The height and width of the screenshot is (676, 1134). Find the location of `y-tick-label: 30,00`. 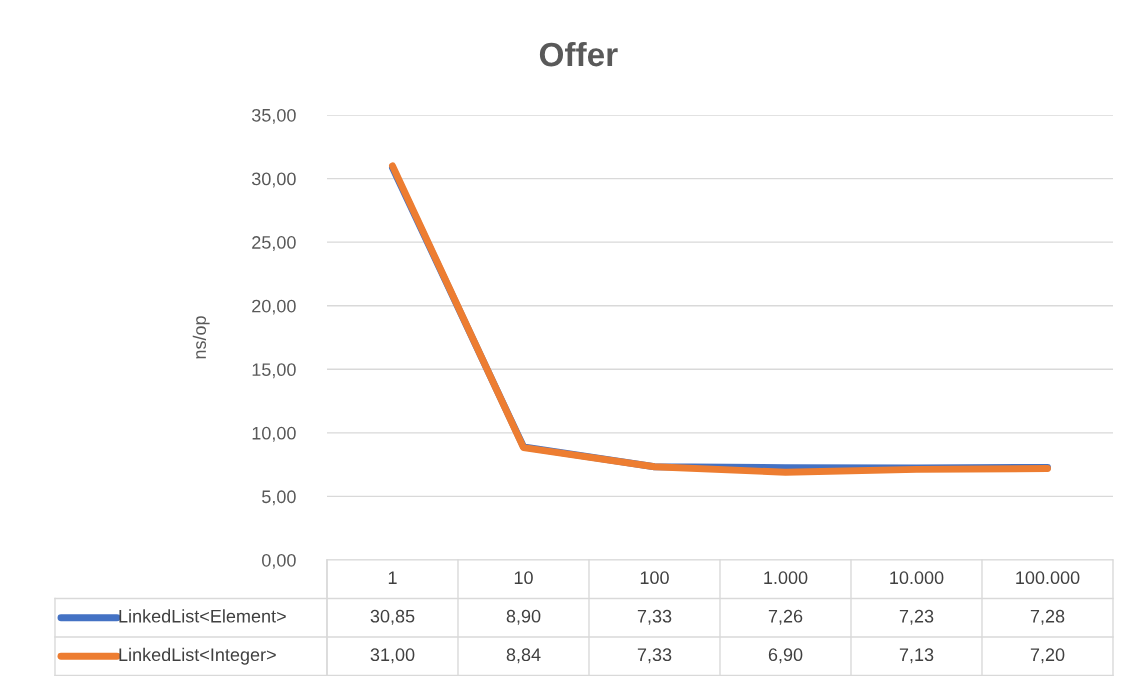

y-tick-label: 30,00 is located at coordinates (273, 180).